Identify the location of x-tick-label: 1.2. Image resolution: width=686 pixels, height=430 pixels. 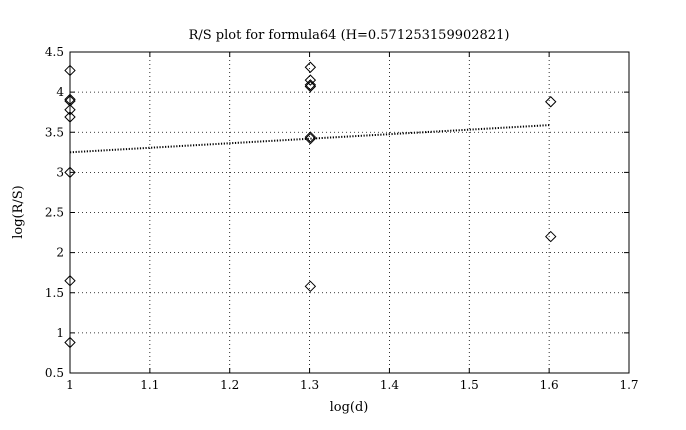
(229, 385).